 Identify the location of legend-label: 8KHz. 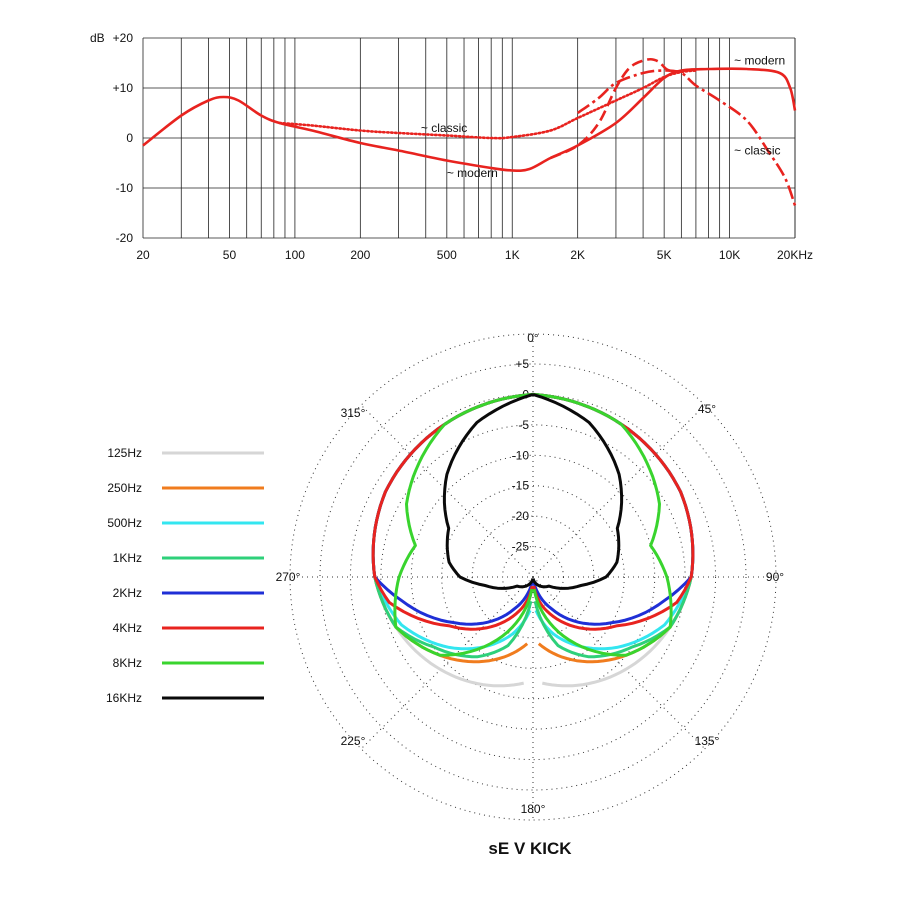
(127, 663).